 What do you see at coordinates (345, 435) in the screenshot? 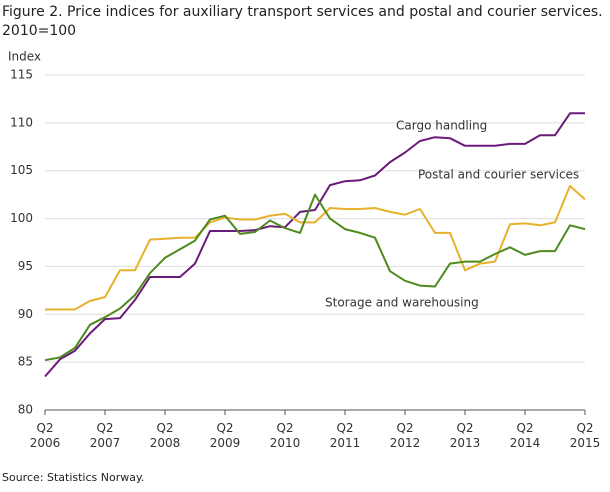
I see `x-tick-label: Q2 2011` at bounding box center [345, 435].